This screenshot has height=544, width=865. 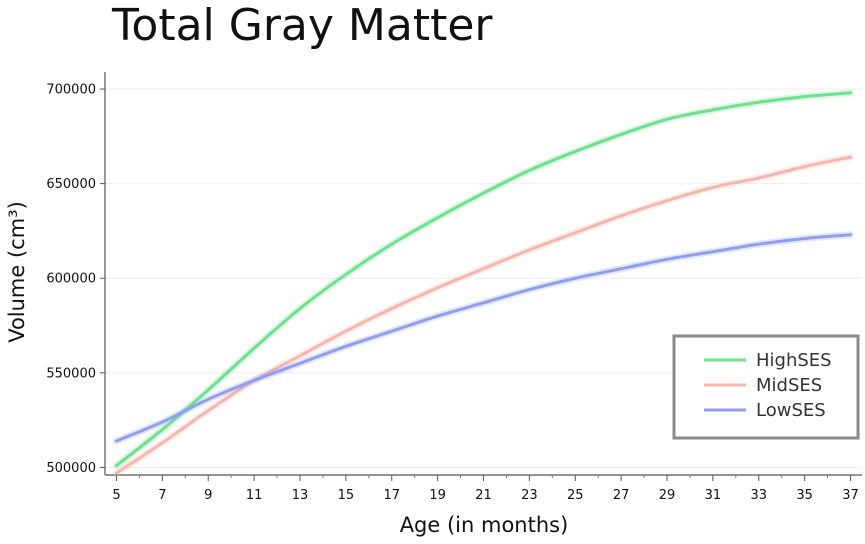 What do you see at coordinates (302, 25) in the screenshot?
I see `chart-title: Total Gray Matter` at bounding box center [302, 25].